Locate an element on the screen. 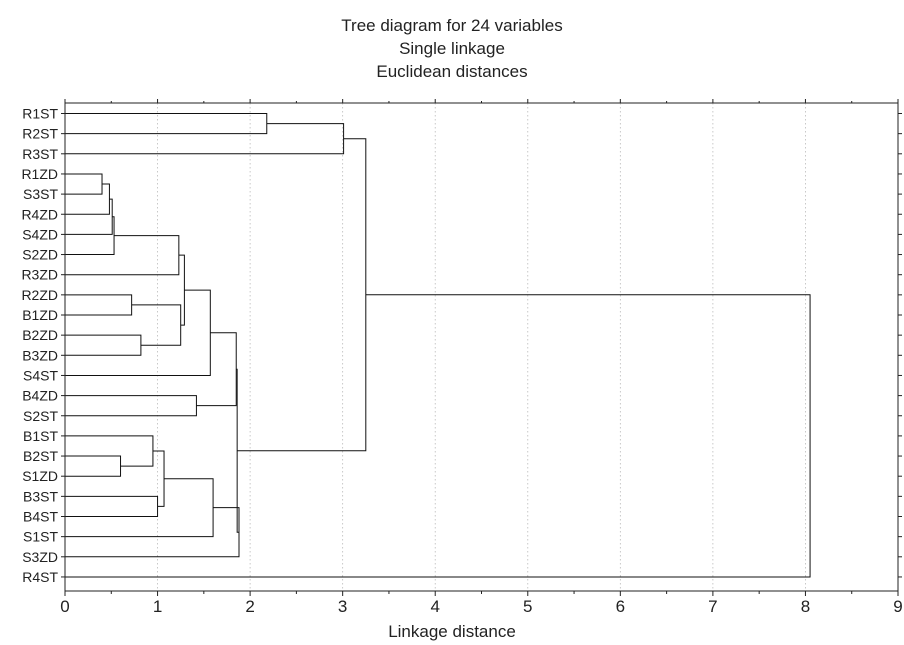 The image size is (904, 645). leaf-label-s2st: S2ST is located at coordinates (40, 416).